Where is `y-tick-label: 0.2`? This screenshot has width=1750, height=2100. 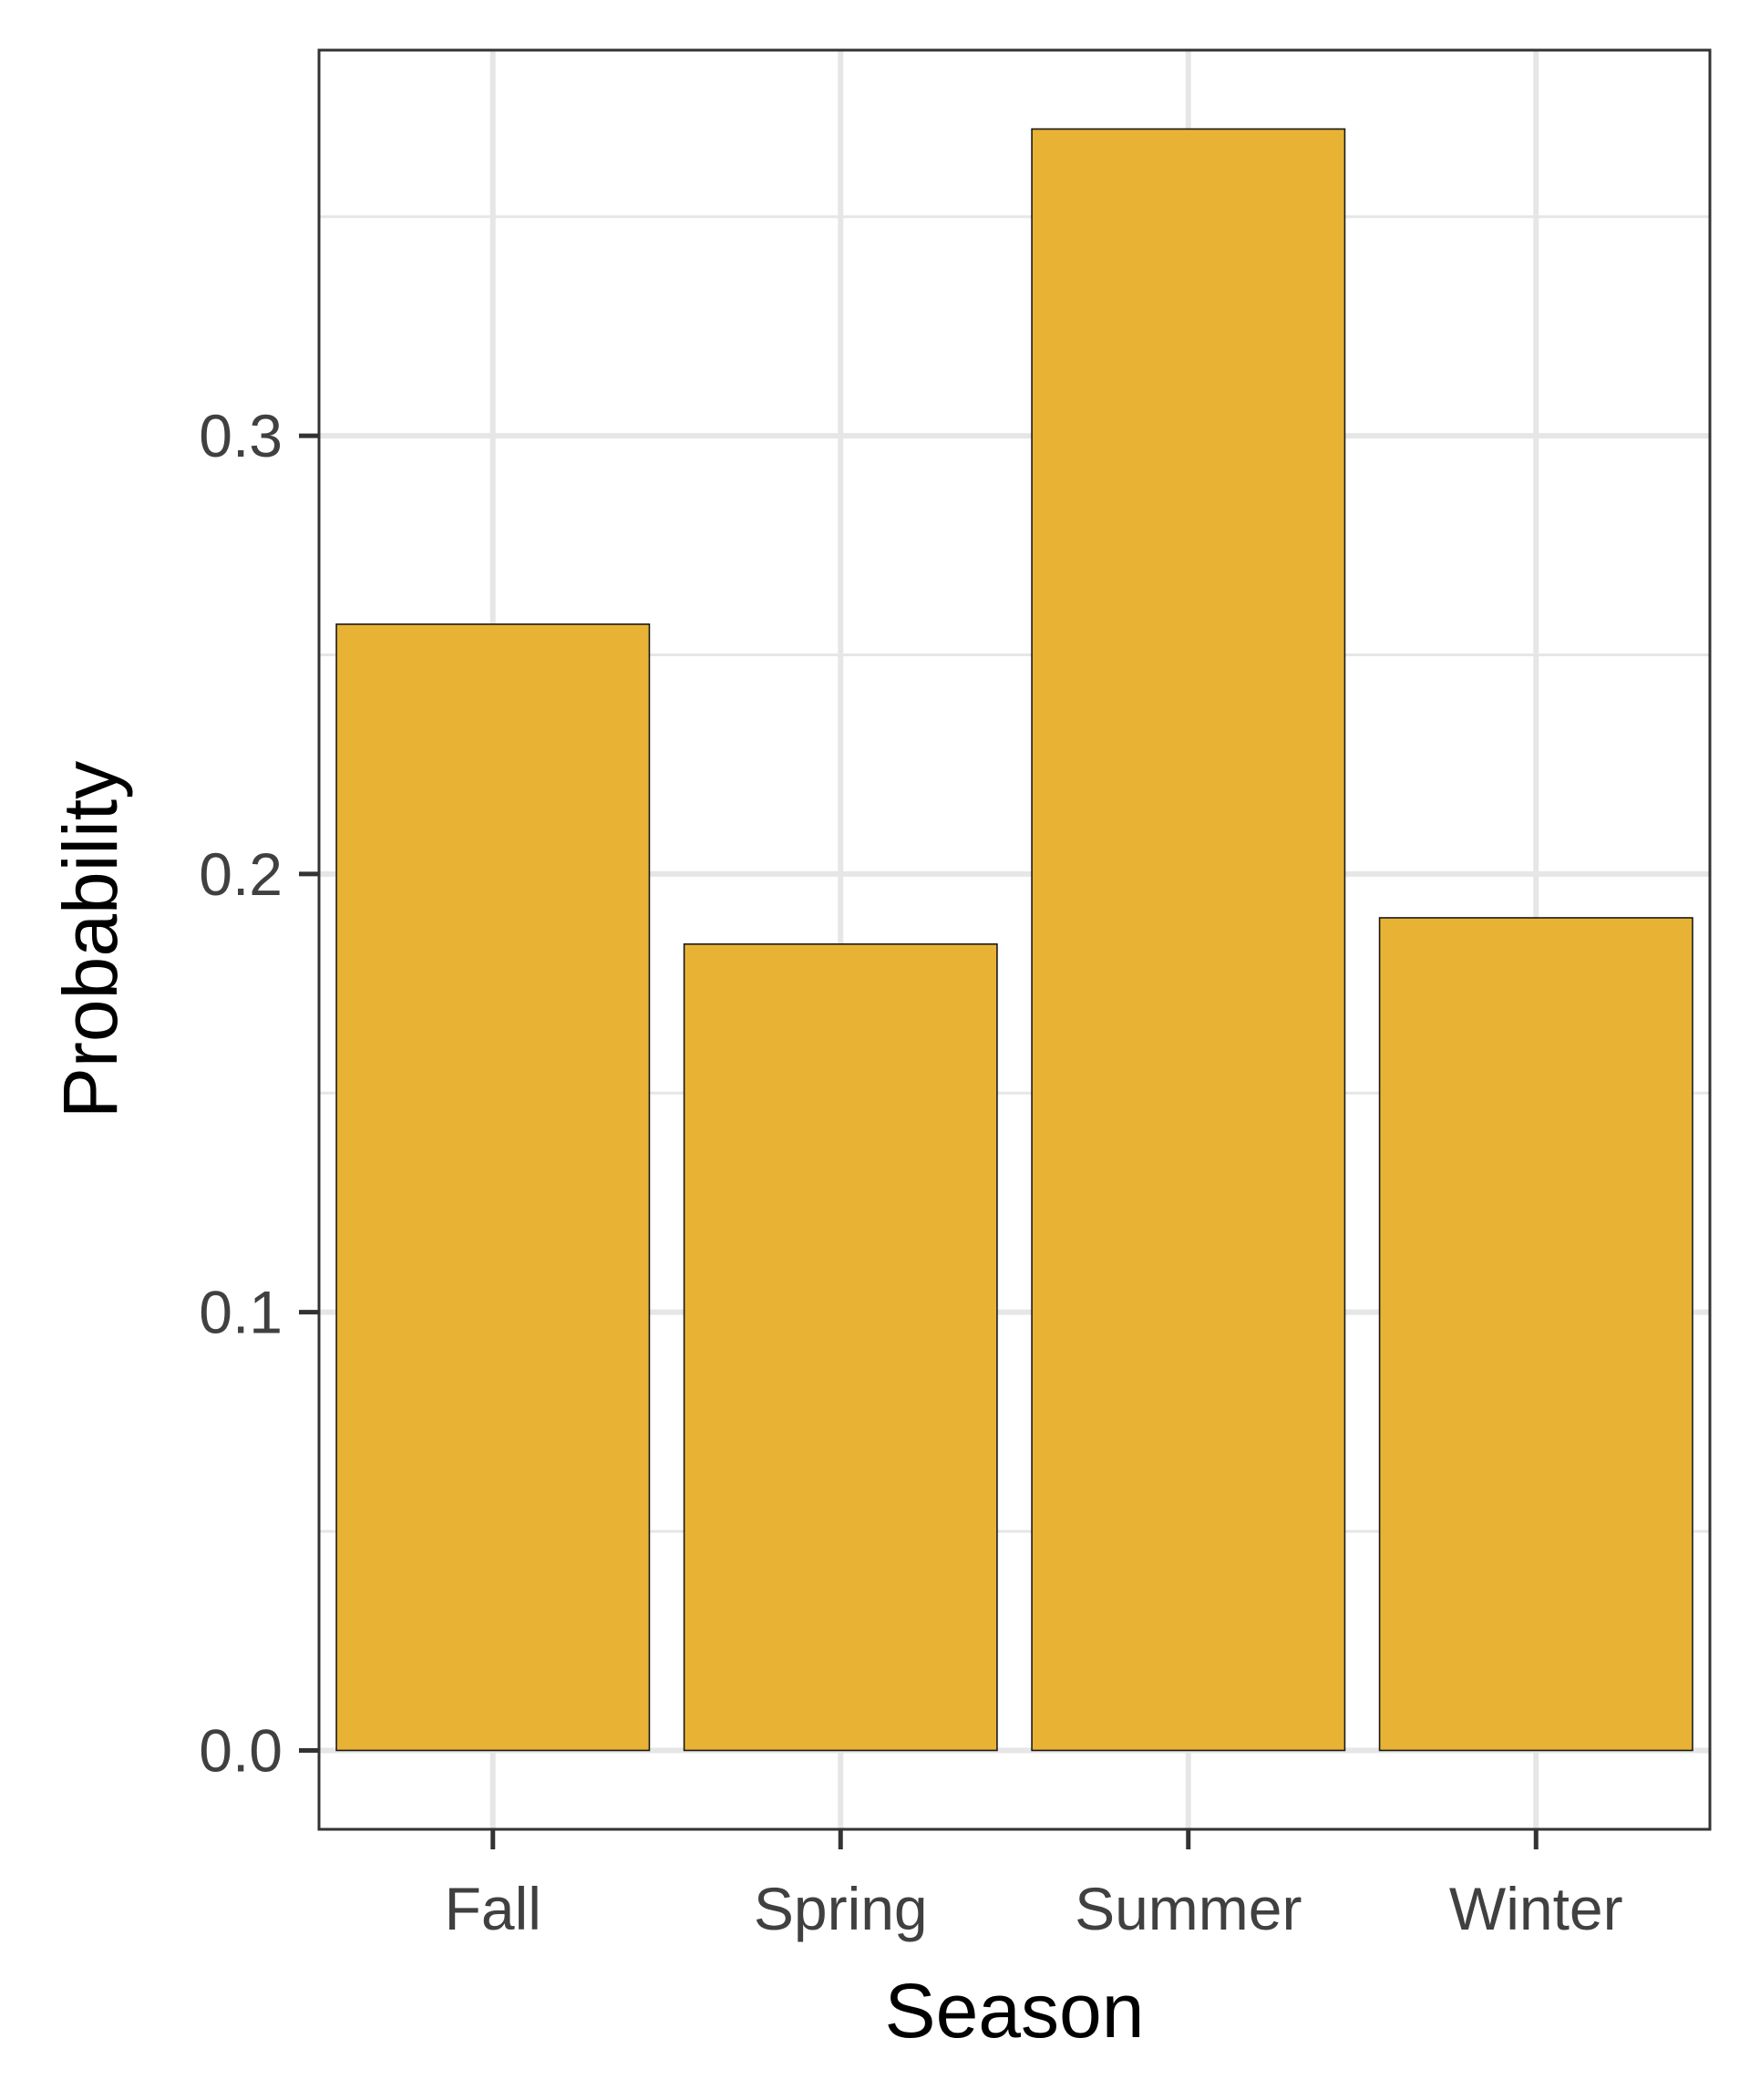 y-tick-label: 0.2 is located at coordinates (241, 874).